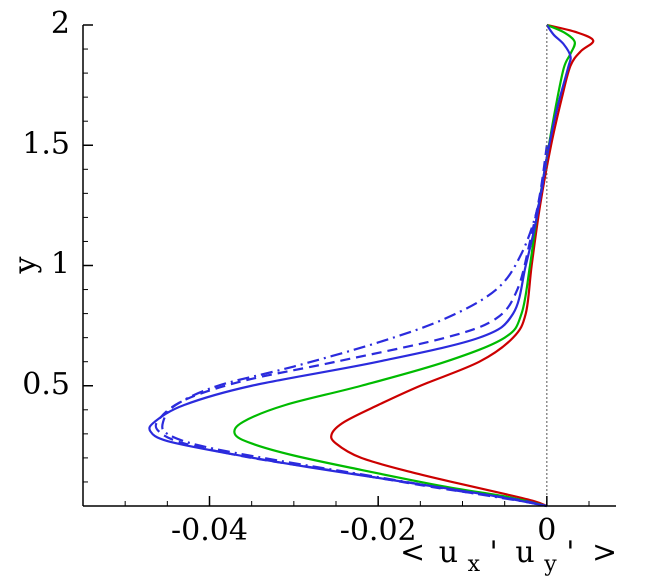 This screenshot has height=578, width=650. Describe the element at coordinates (604, 552) in the screenshot. I see `x-axis-label-close: >` at that location.